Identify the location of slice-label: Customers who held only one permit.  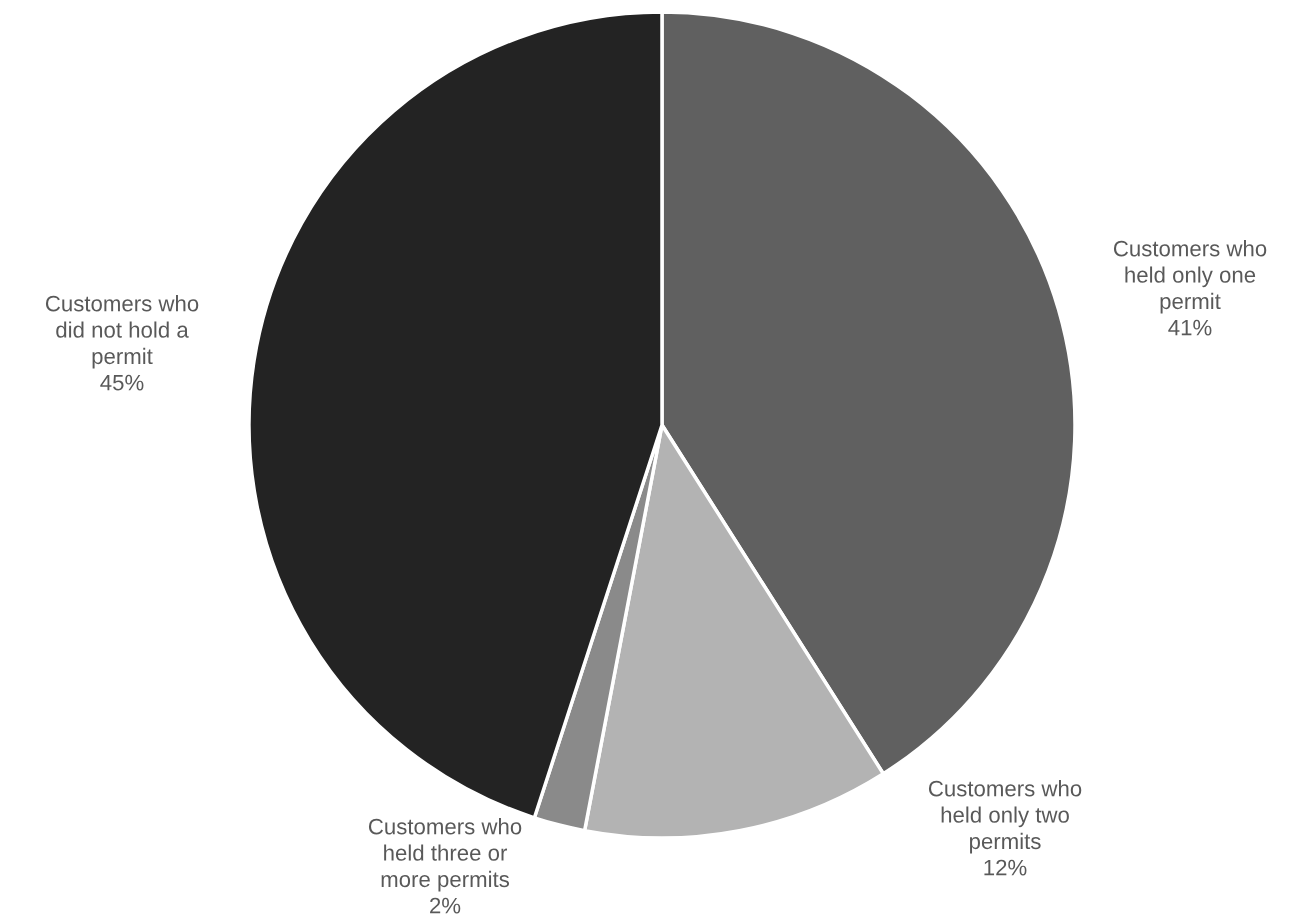
(1190, 277).